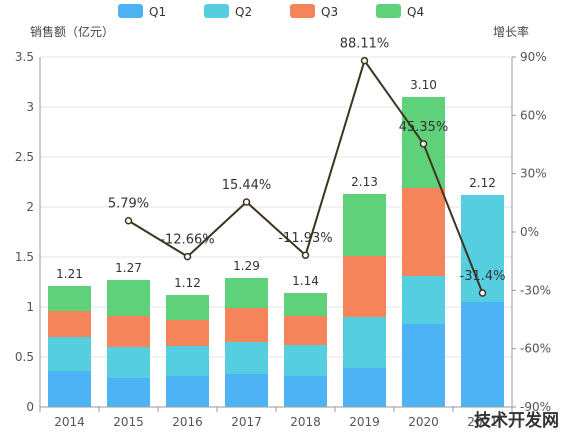 The height and width of the screenshot is (445, 572). I want to click on y-tick-label: 1.5, so click(24, 257).